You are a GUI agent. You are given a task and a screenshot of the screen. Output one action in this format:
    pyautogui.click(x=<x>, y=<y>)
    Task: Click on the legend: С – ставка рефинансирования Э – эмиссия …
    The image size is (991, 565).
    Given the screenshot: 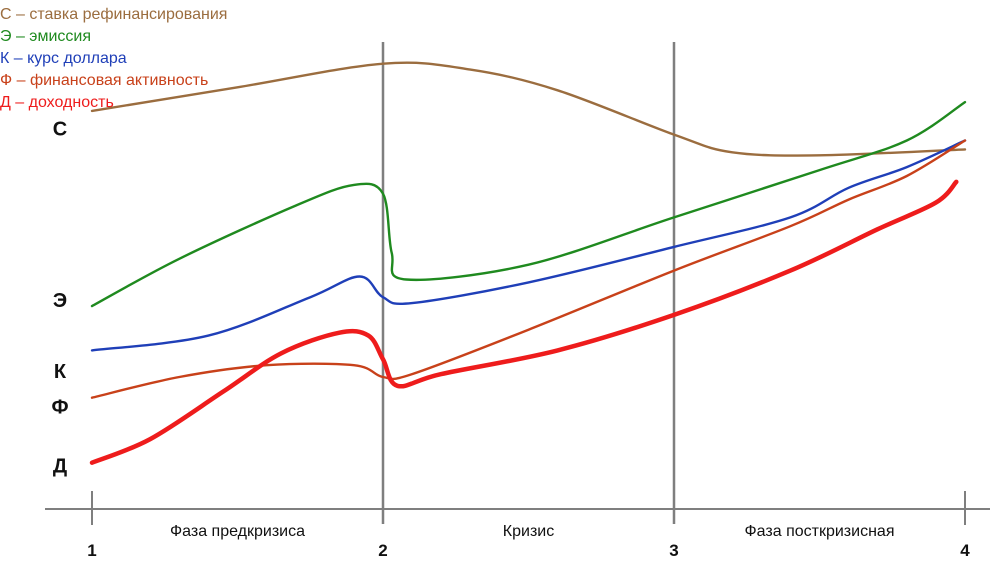 What is the action you would take?
    pyautogui.click(x=113, y=59)
    